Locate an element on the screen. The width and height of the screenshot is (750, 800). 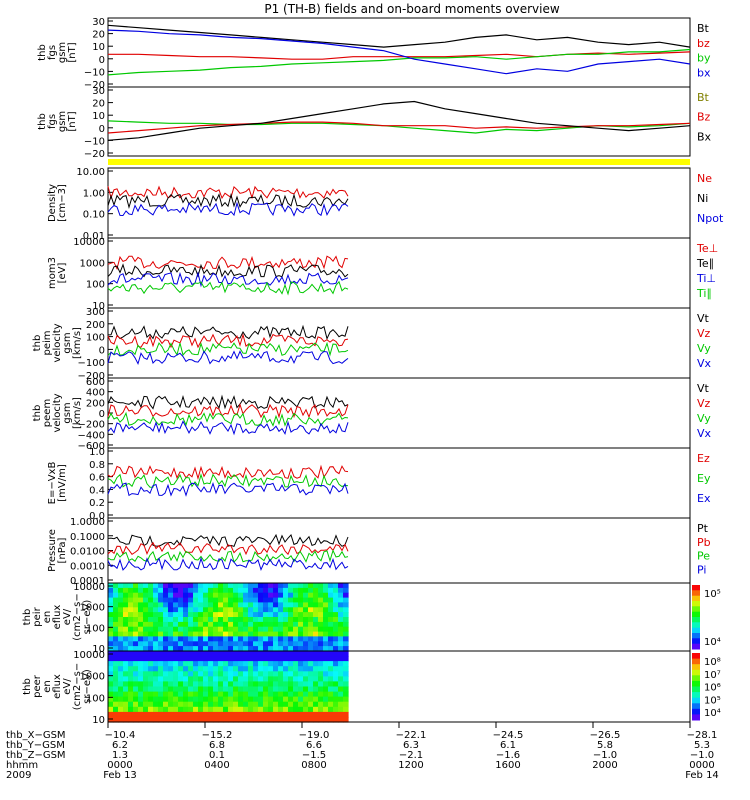
y-tick-label: −10 is located at coordinates (94, 141).